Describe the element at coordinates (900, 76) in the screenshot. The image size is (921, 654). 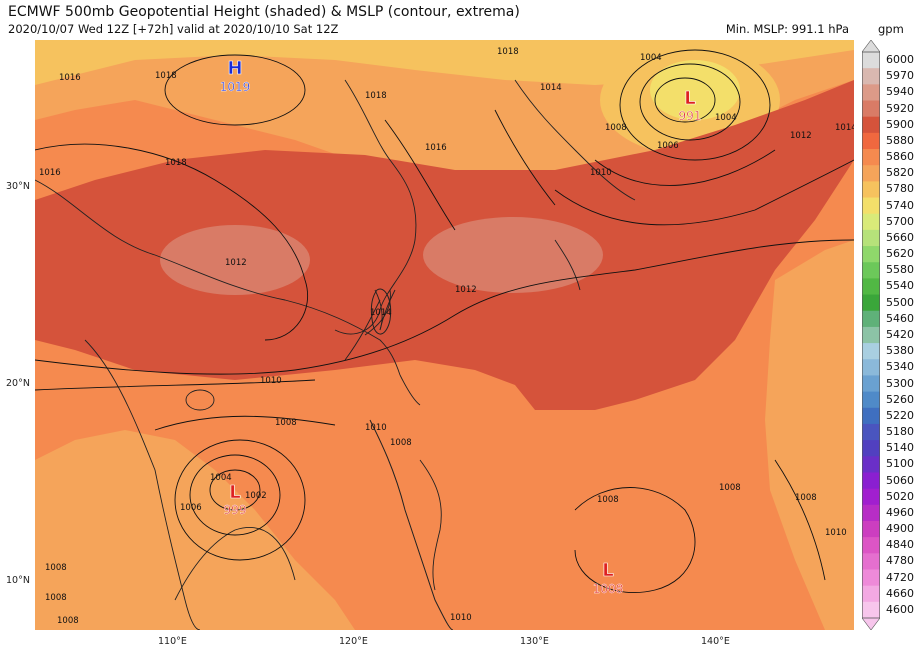
I see `colorbar-level-label: 5970` at that location.